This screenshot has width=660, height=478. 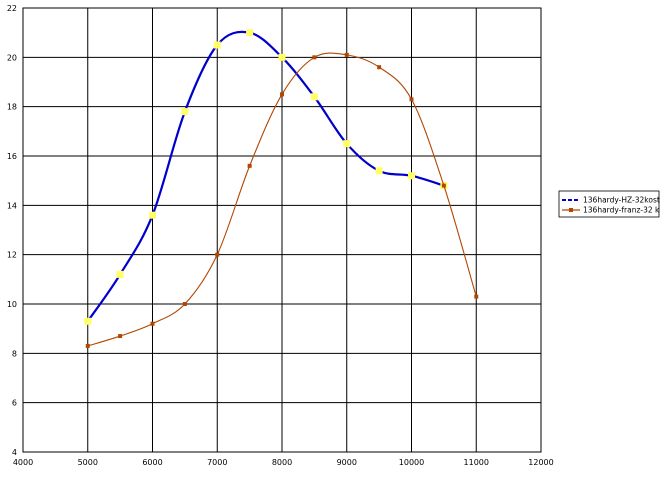 What do you see at coordinates (540, 462) in the screenshot?
I see `x-tick-label: 12000` at bounding box center [540, 462].